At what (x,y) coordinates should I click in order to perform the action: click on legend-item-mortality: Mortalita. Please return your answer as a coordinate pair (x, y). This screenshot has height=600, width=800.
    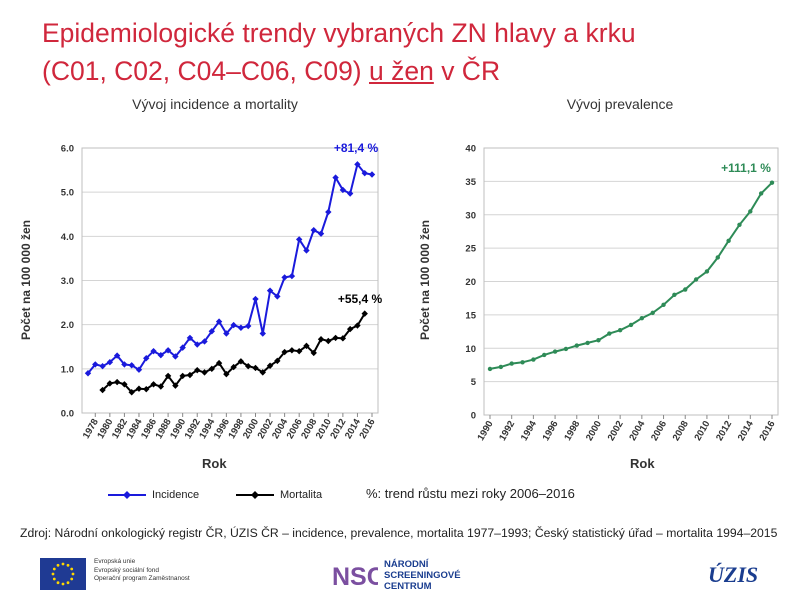
    Looking at the image, I should click on (279, 495).